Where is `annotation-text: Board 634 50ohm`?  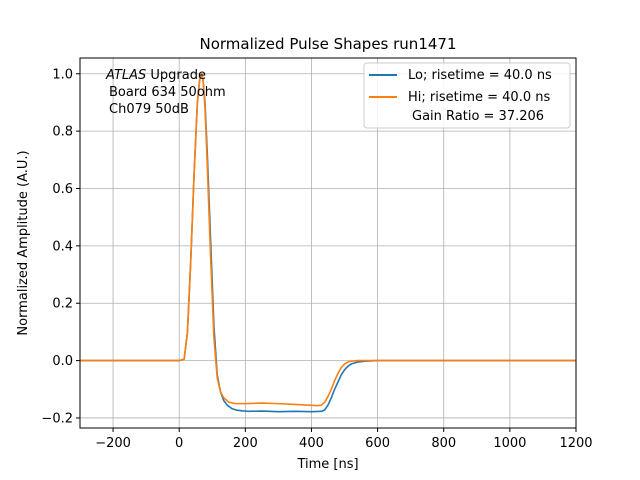
annotation-text: Board 634 50ohm is located at coordinates (167, 92).